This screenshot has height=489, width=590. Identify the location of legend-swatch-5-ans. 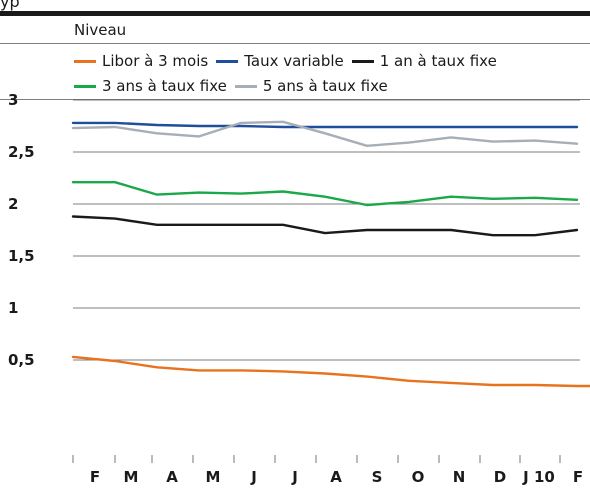
(245, 86).